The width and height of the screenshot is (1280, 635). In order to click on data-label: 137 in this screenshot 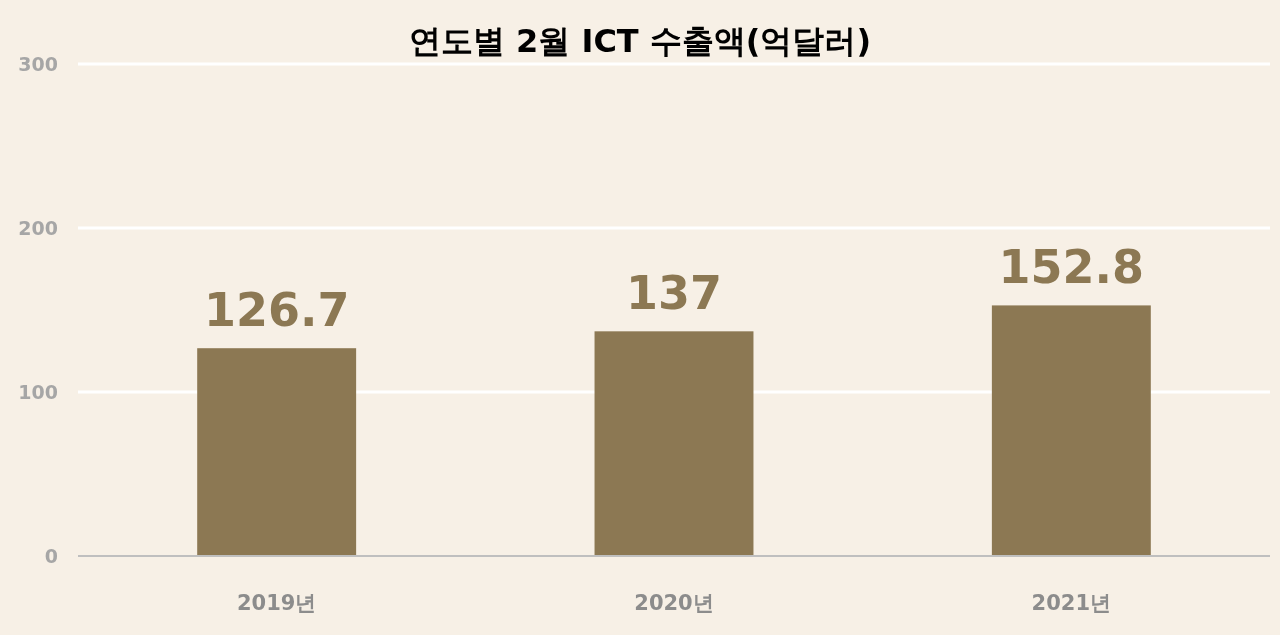, I will do `click(674, 293)`.